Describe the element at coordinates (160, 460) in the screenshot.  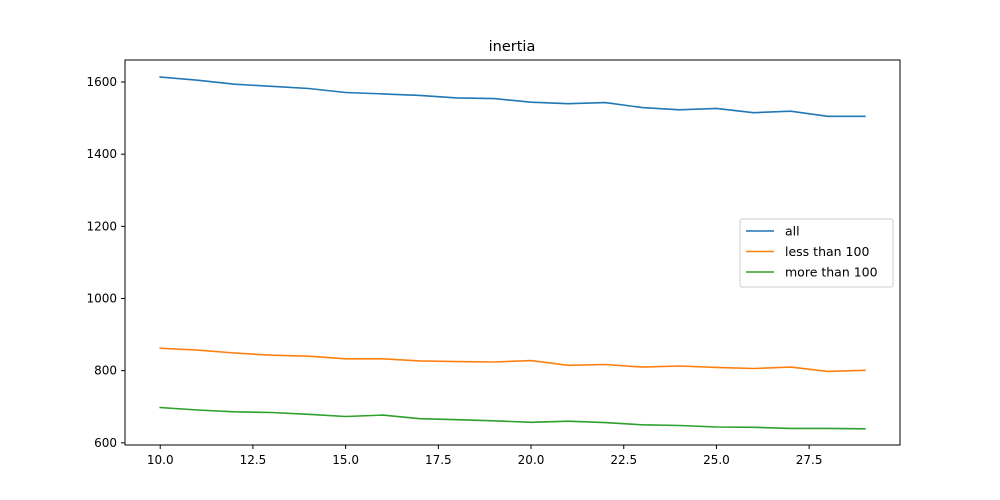
I see `x-tick-label: 10.0` at that location.